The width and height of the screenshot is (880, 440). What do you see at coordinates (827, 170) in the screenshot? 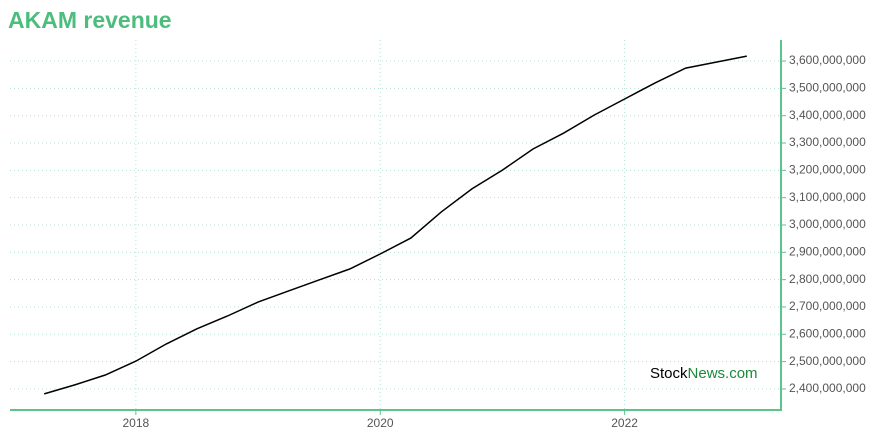
I see `y-tick-label: 3,200,000,000` at bounding box center [827, 170].